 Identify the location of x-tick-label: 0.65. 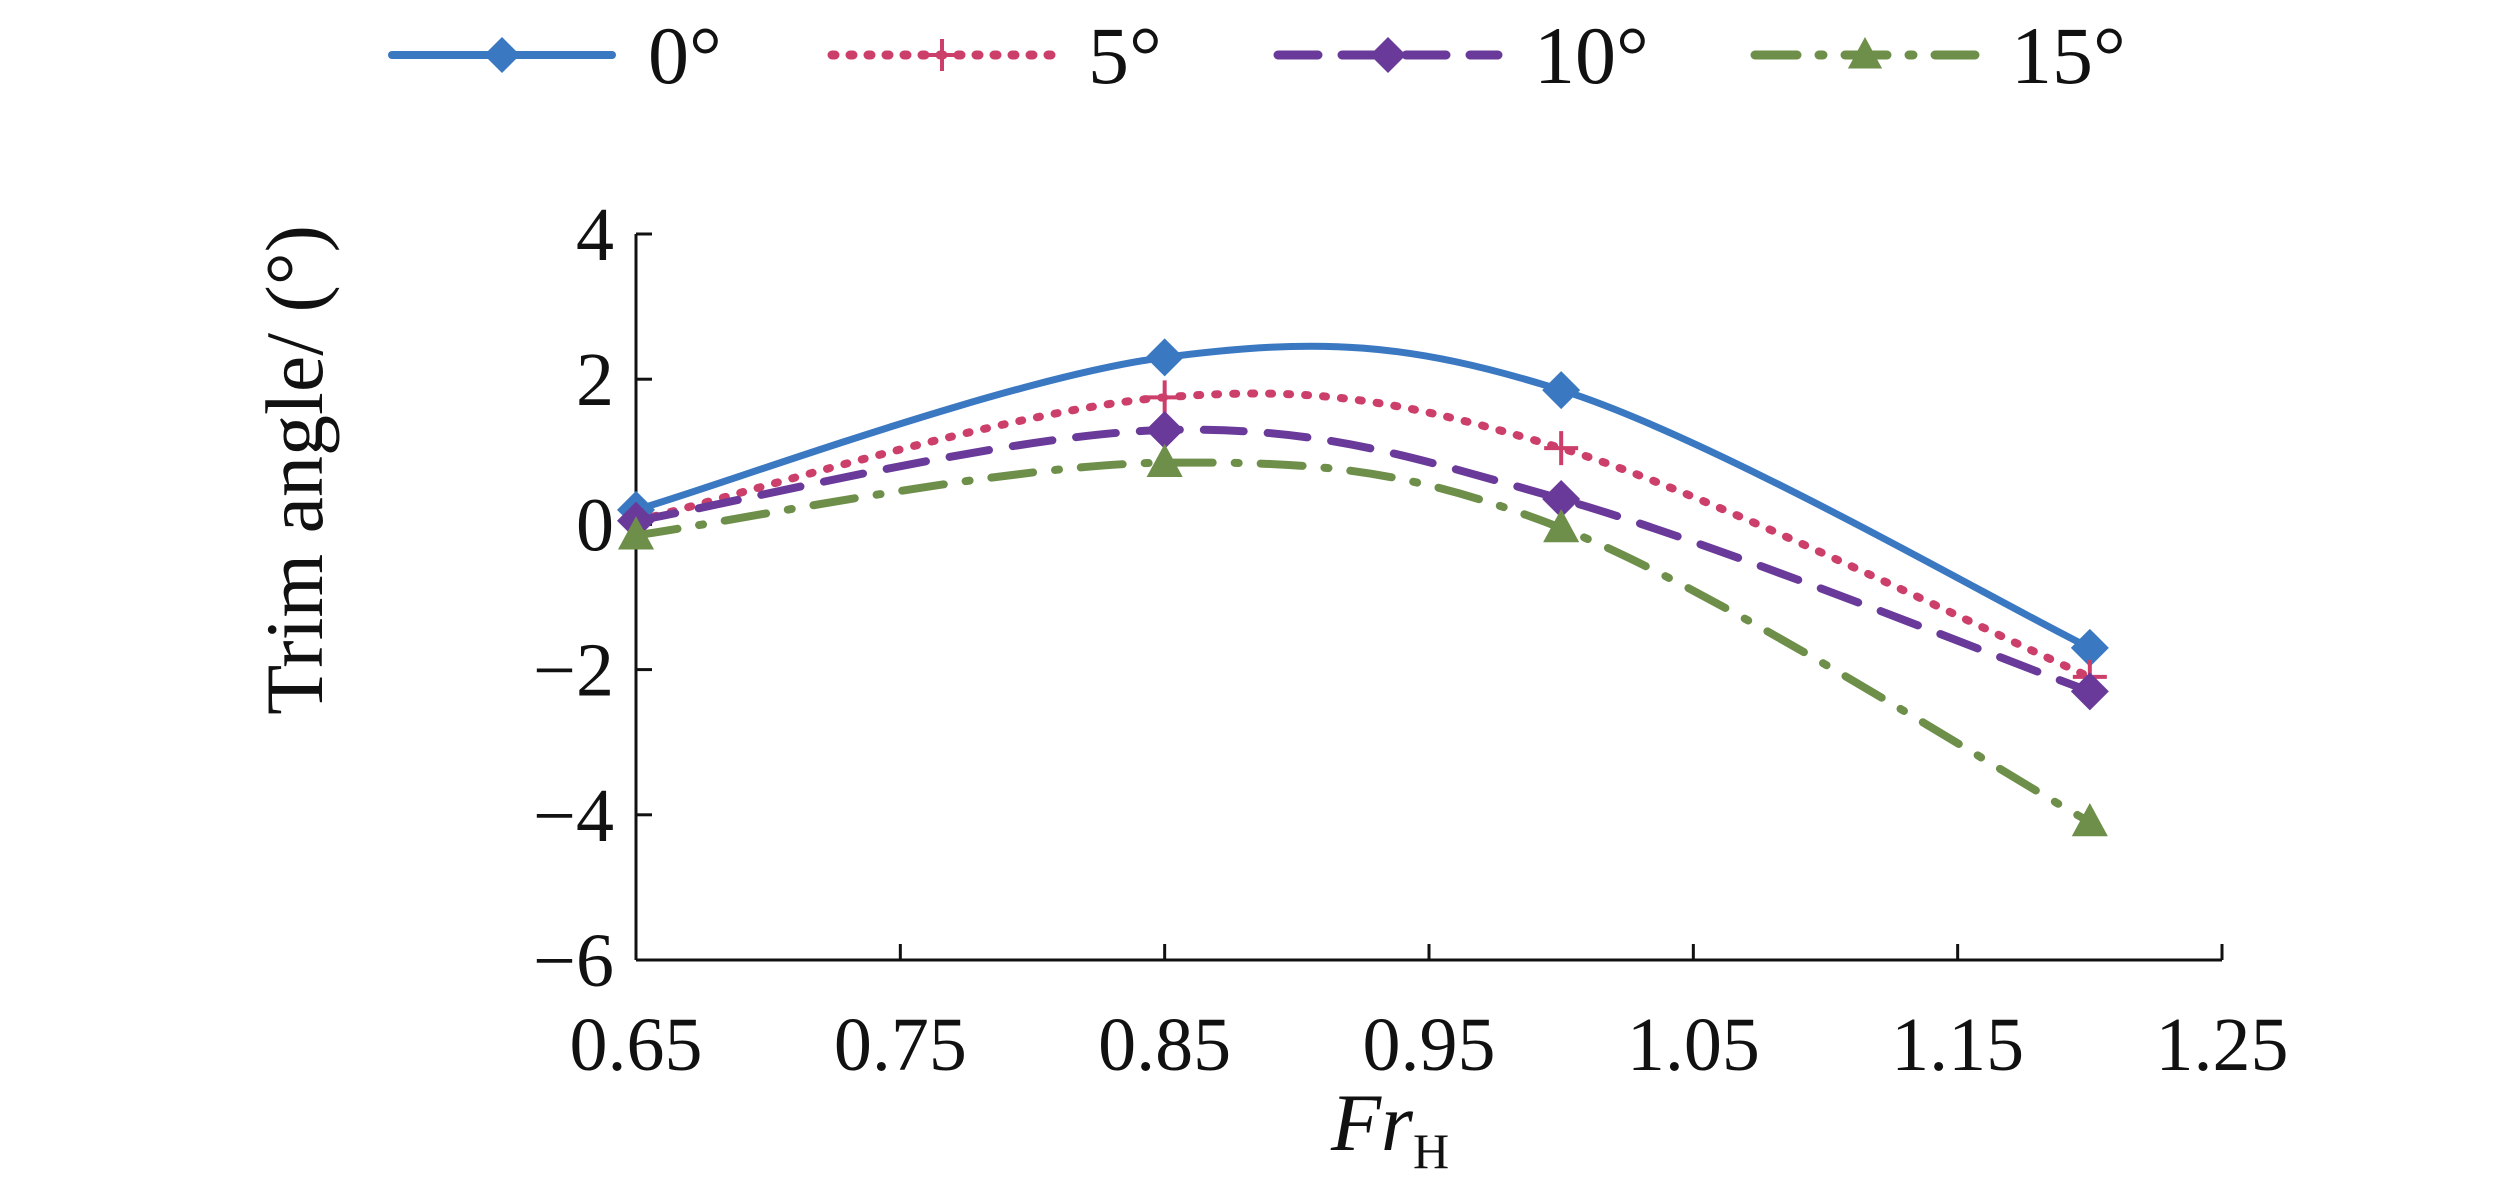
(636, 1045).